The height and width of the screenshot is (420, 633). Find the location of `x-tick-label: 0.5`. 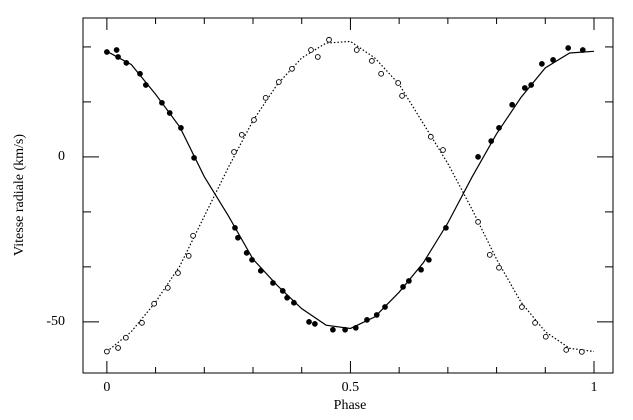

x-tick-label: 0.5 is located at coordinates (351, 387).